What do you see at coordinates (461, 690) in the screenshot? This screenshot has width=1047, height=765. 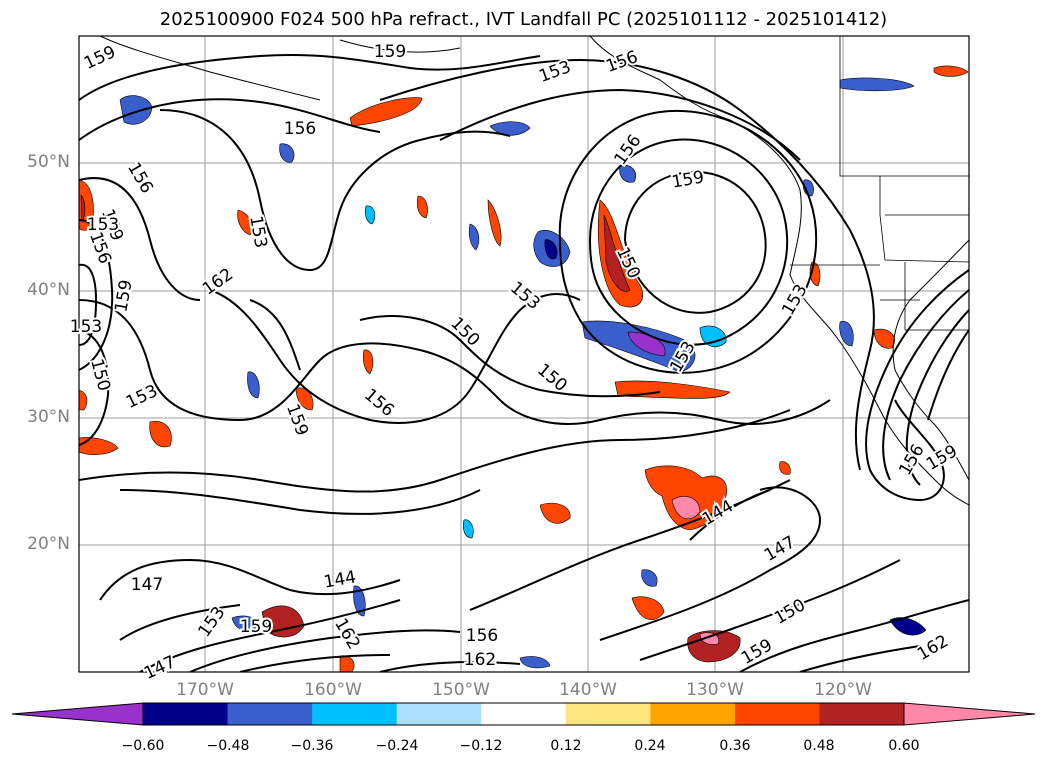 I see `lon-label-150w: 150°W` at bounding box center [461, 690].